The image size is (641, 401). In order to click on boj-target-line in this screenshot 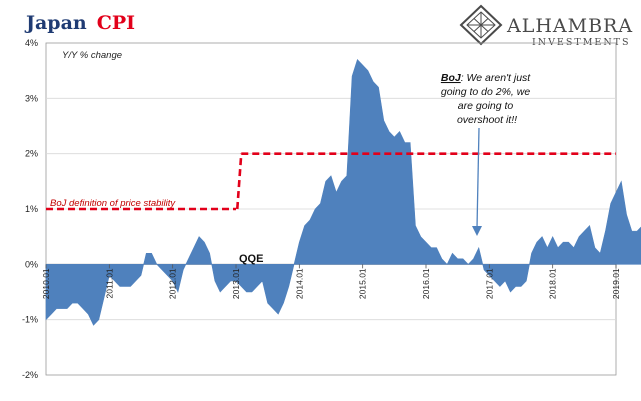, I will do `click(331, 181)`.